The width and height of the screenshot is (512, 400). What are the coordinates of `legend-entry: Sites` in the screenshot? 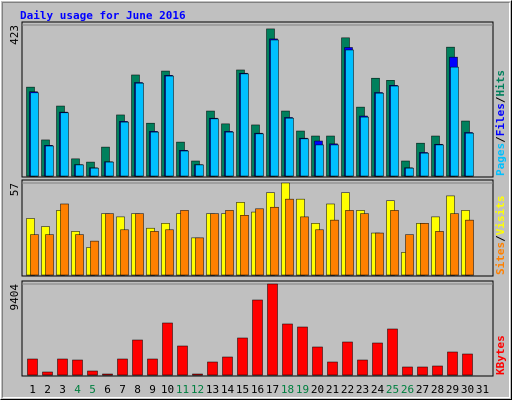 It's located at (500, 258).